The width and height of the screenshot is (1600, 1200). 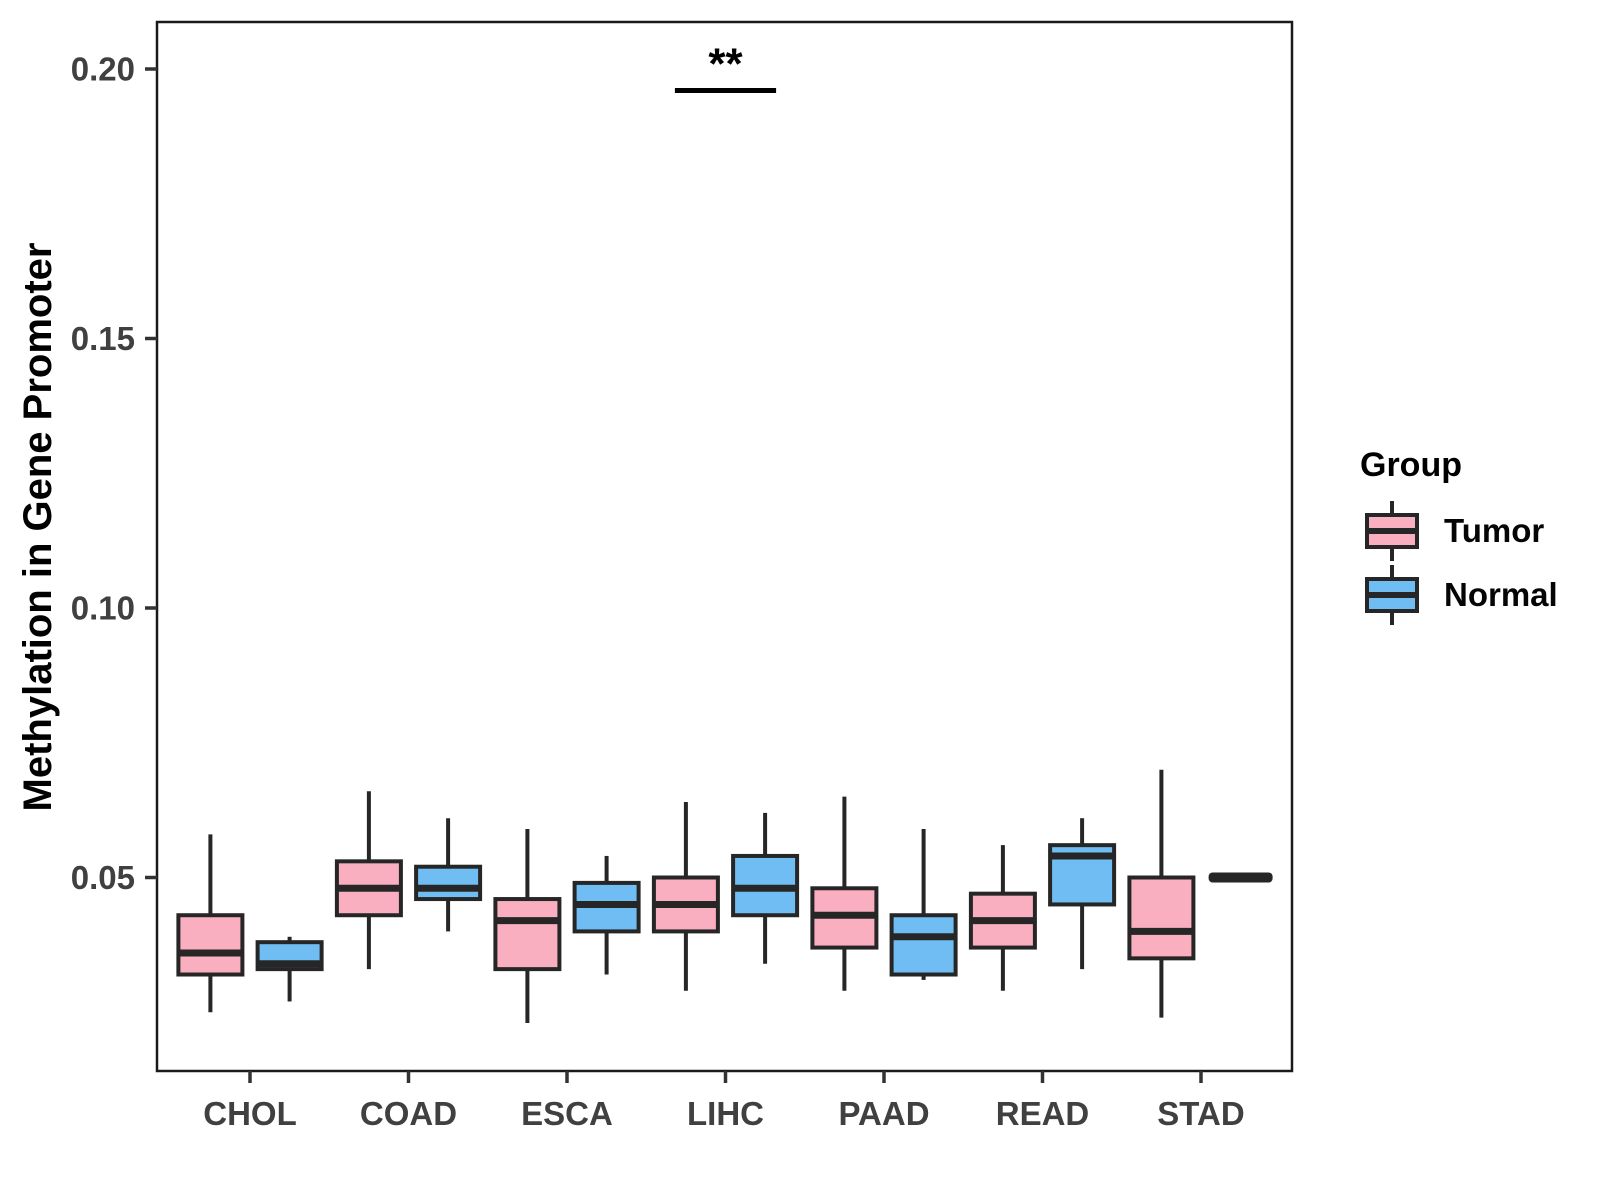 What do you see at coordinates (883, 1113) in the screenshot?
I see `x-tick-label: PAAD` at bounding box center [883, 1113].